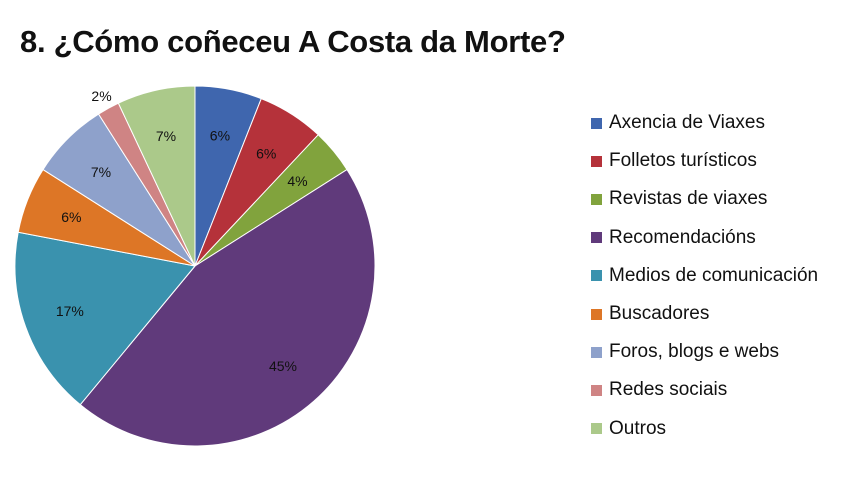 This screenshot has width=850, height=499. I want to click on legend-item: Recomendacións, so click(704, 238).